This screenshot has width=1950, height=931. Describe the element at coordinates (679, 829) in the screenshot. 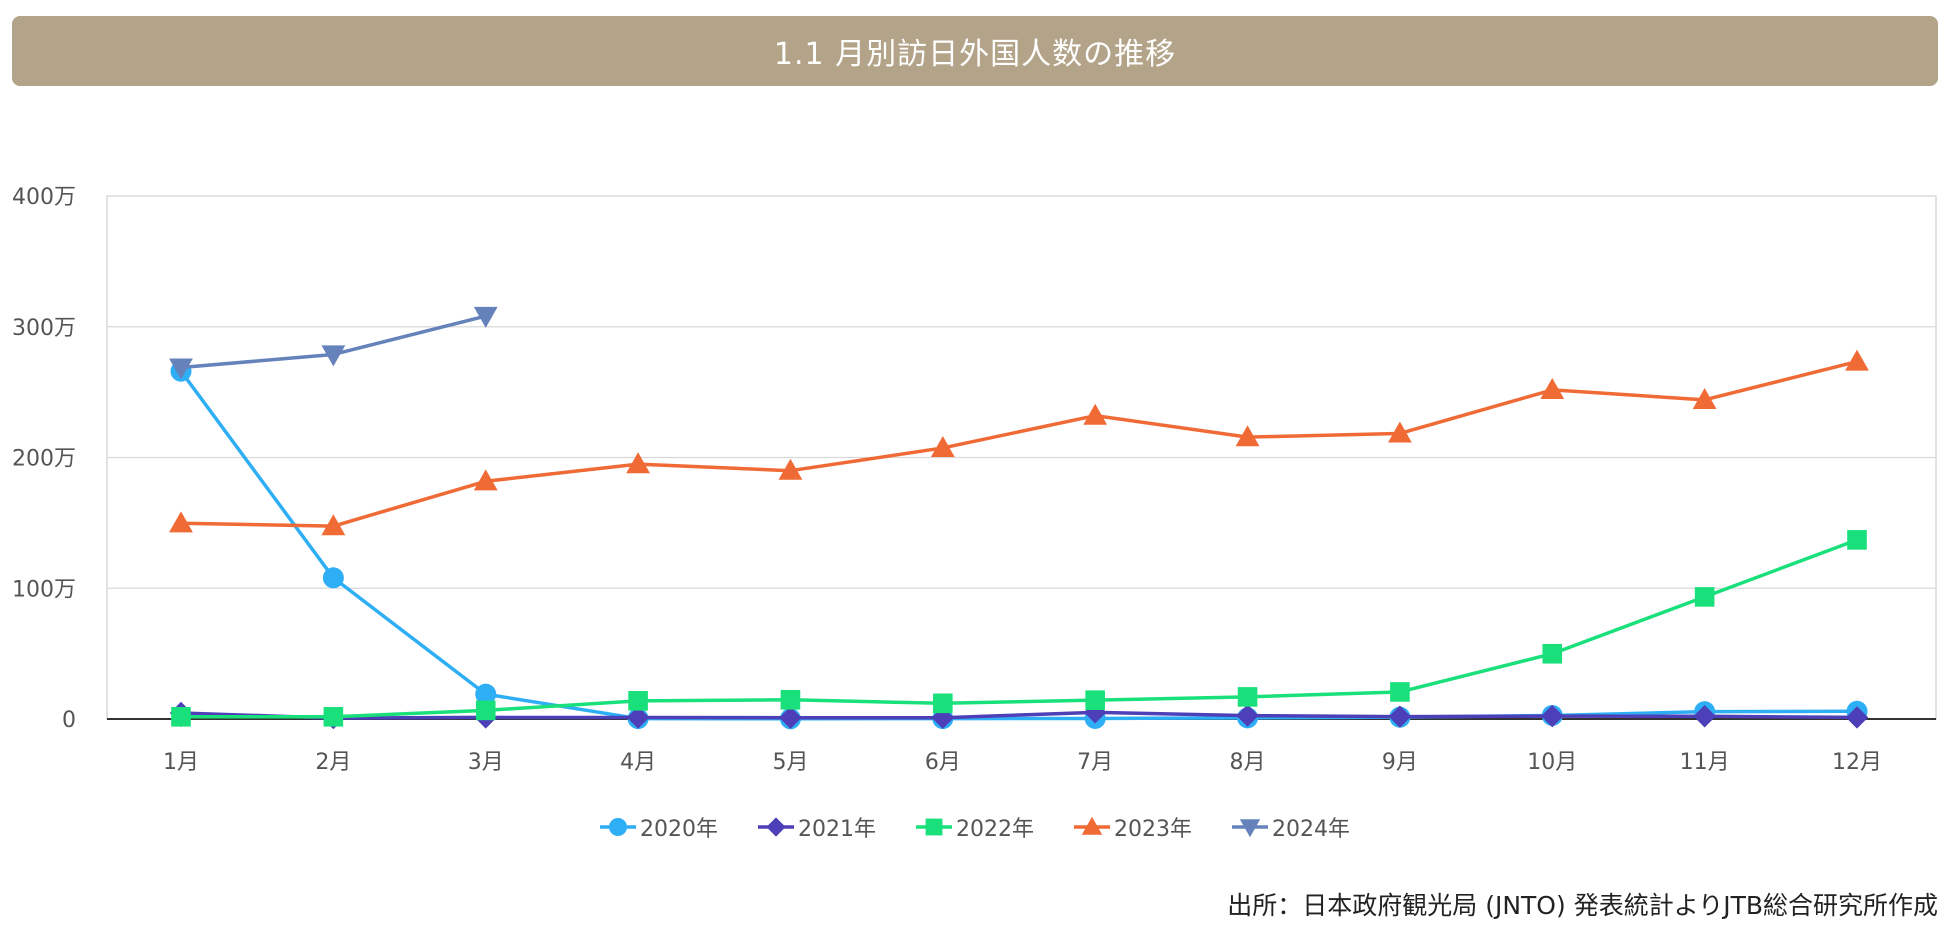

I see `legend-label: 2020年` at that location.